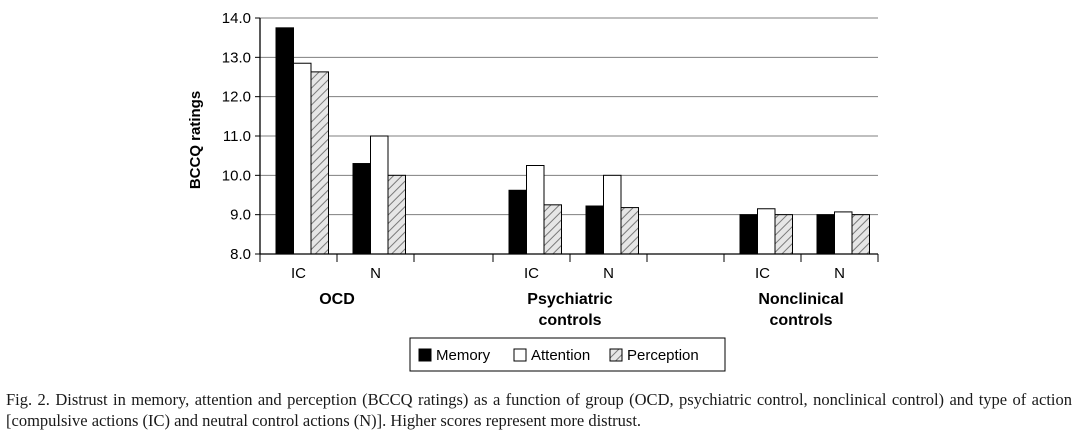 The height and width of the screenshot is (440, 1080). I want to click on y-axis-ticks: 8.0 9.0 10.0 11.0 12.0 13.0 14.0, so click(241, 136).